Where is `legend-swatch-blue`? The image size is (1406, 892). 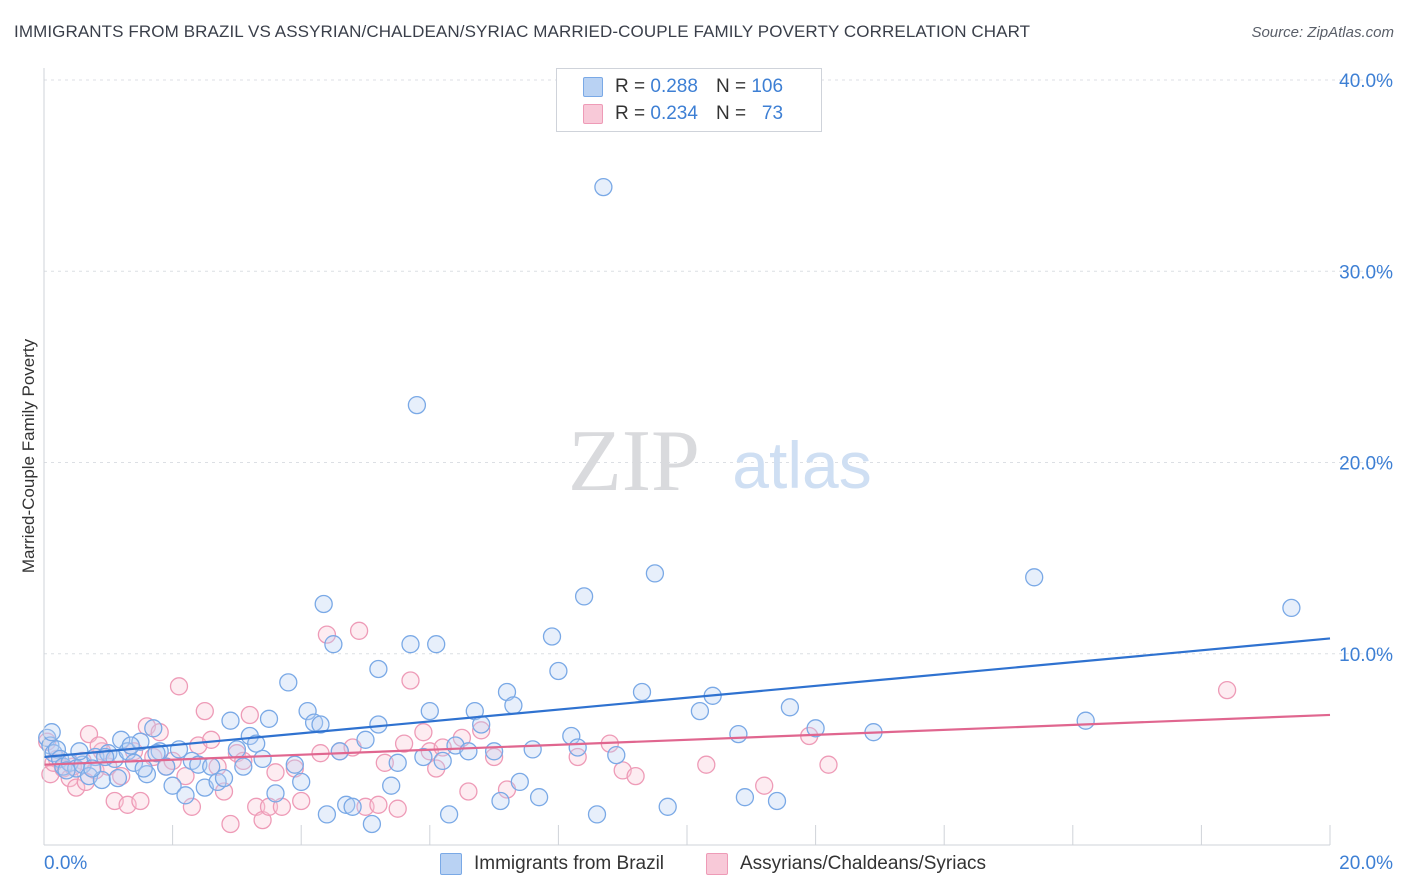
legend-swatch-blue is located at coordinates (593, 87).